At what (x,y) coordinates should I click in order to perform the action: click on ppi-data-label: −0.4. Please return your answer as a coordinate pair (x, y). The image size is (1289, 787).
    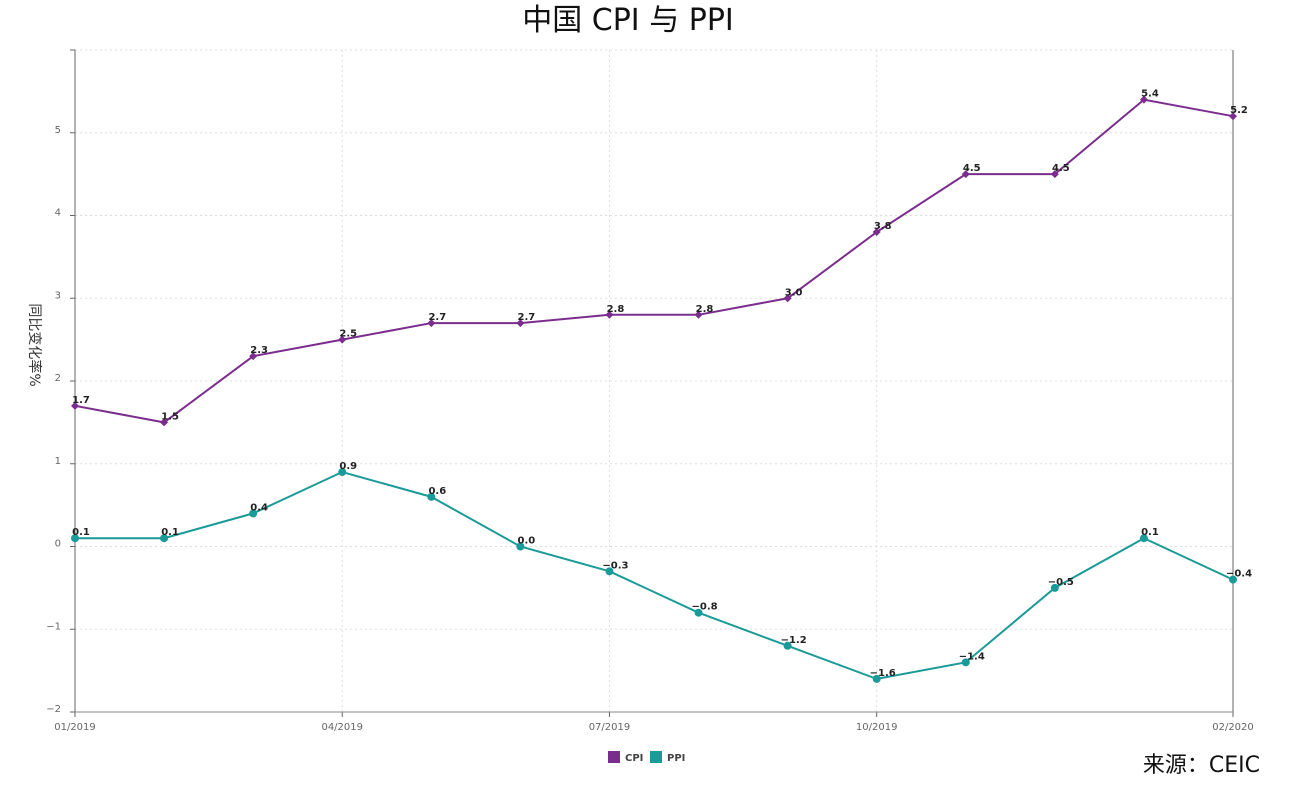
    Looking at the image, I should click on (1239, 574).